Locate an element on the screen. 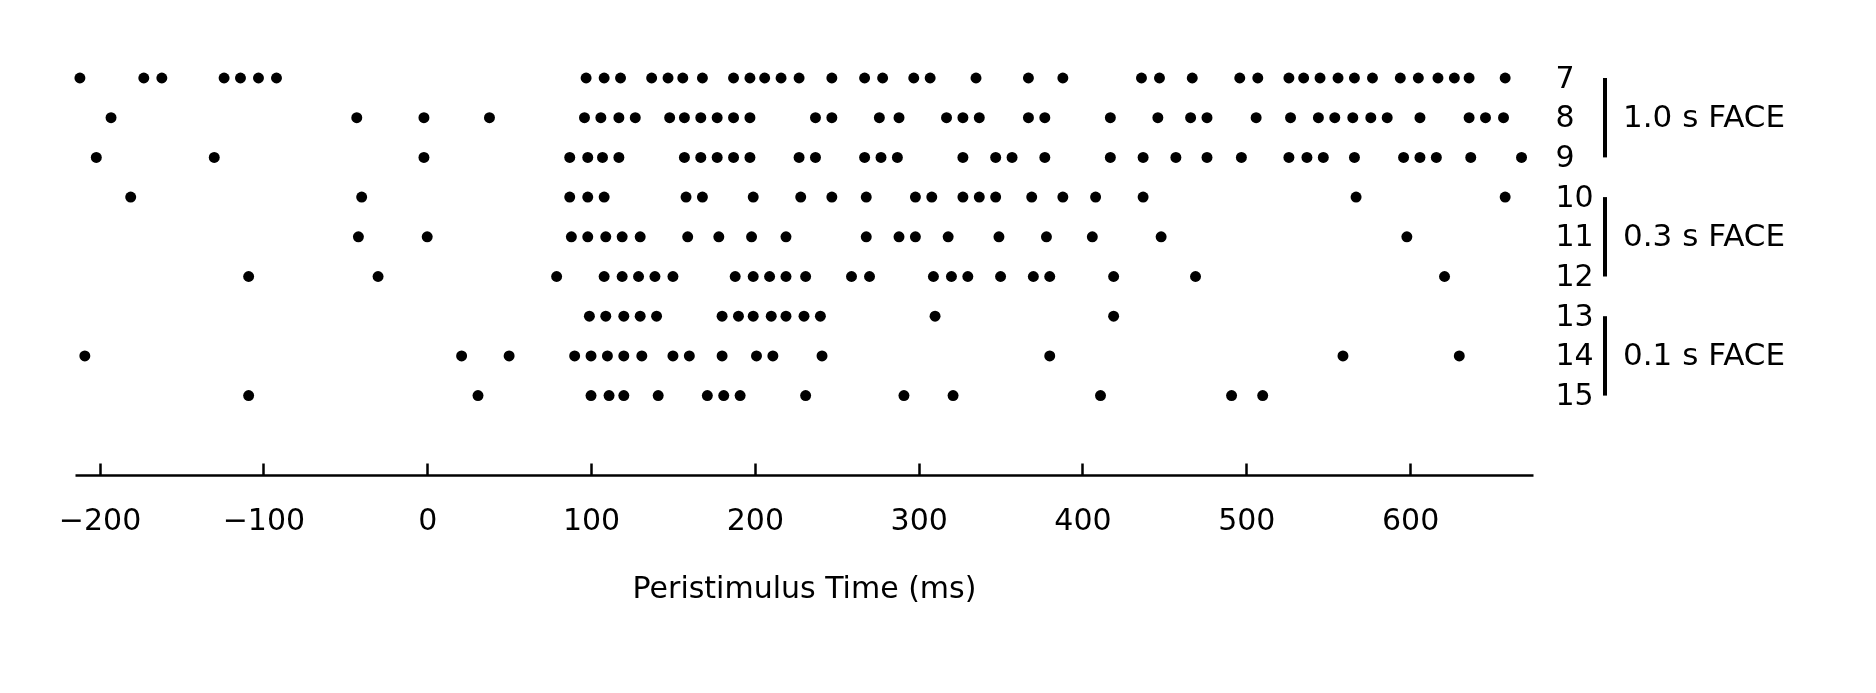  y-tick-label: 8 is located at coordinates (1565, 117).